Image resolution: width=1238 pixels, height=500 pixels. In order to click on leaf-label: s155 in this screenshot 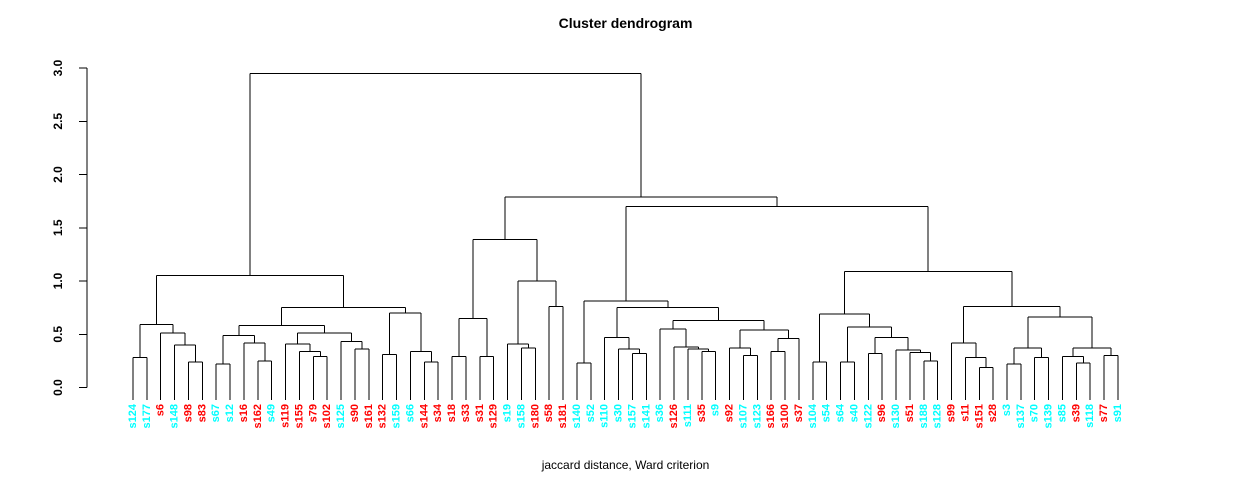, I will do `click(299, 416)`.